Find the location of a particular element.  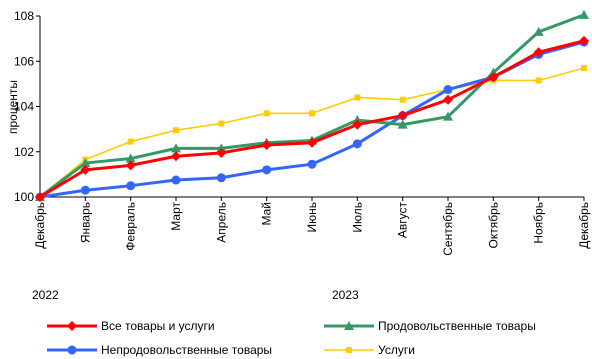

x-tick-label: Июль is located at coordinates (357, 217).